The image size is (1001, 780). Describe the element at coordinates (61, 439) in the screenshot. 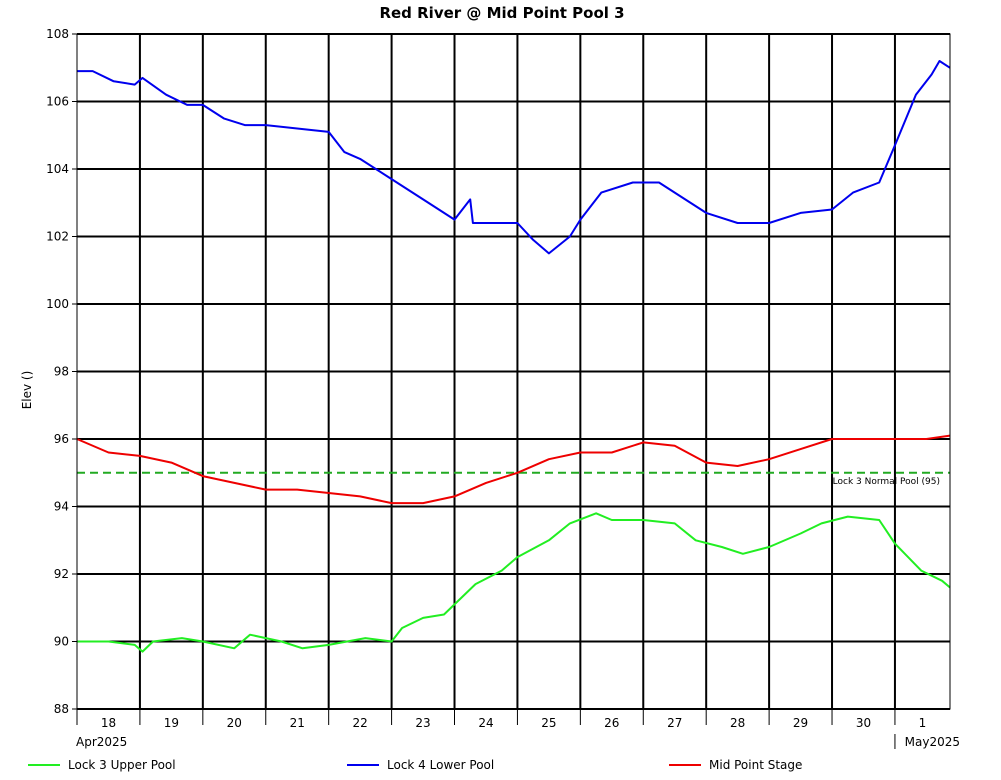

I see `y-tick-label: 96` at that location.